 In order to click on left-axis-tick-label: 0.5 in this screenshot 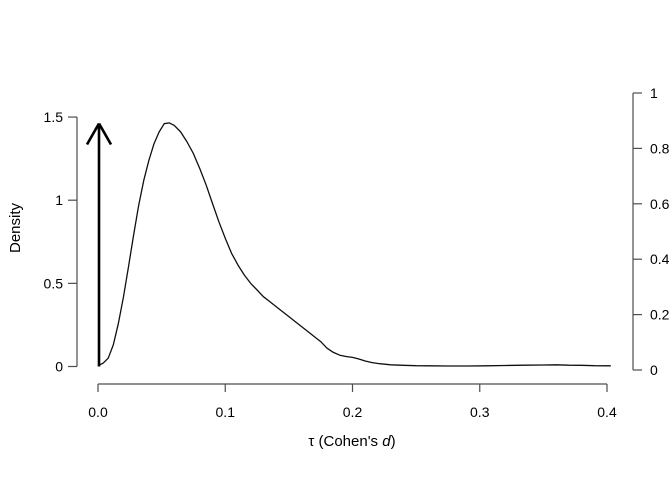, I will do `click(54, 283)`.